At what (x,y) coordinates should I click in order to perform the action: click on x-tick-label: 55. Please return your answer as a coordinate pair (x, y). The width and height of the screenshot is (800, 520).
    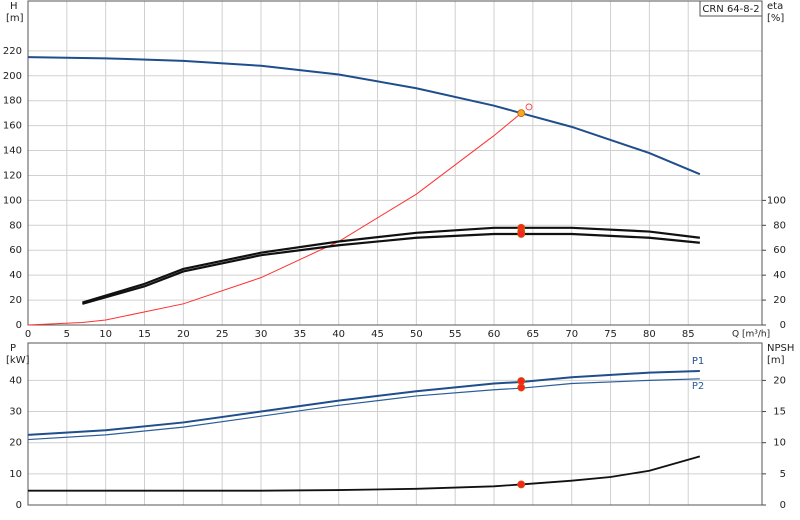
    Looking at the image, I should click on (455, 334).